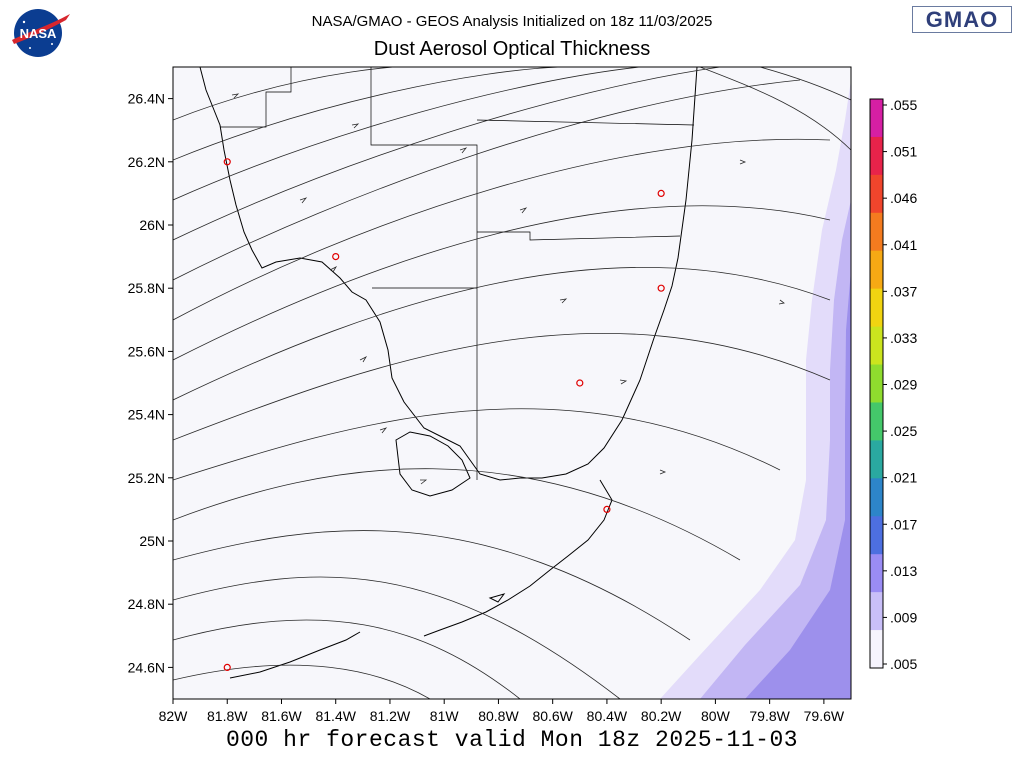 This screenshot has height=768, width=1024. What do you see at coordinates (903, 198) in the screenshot?
I see `colorbar-label: .046` at bounding box center [903, 198].